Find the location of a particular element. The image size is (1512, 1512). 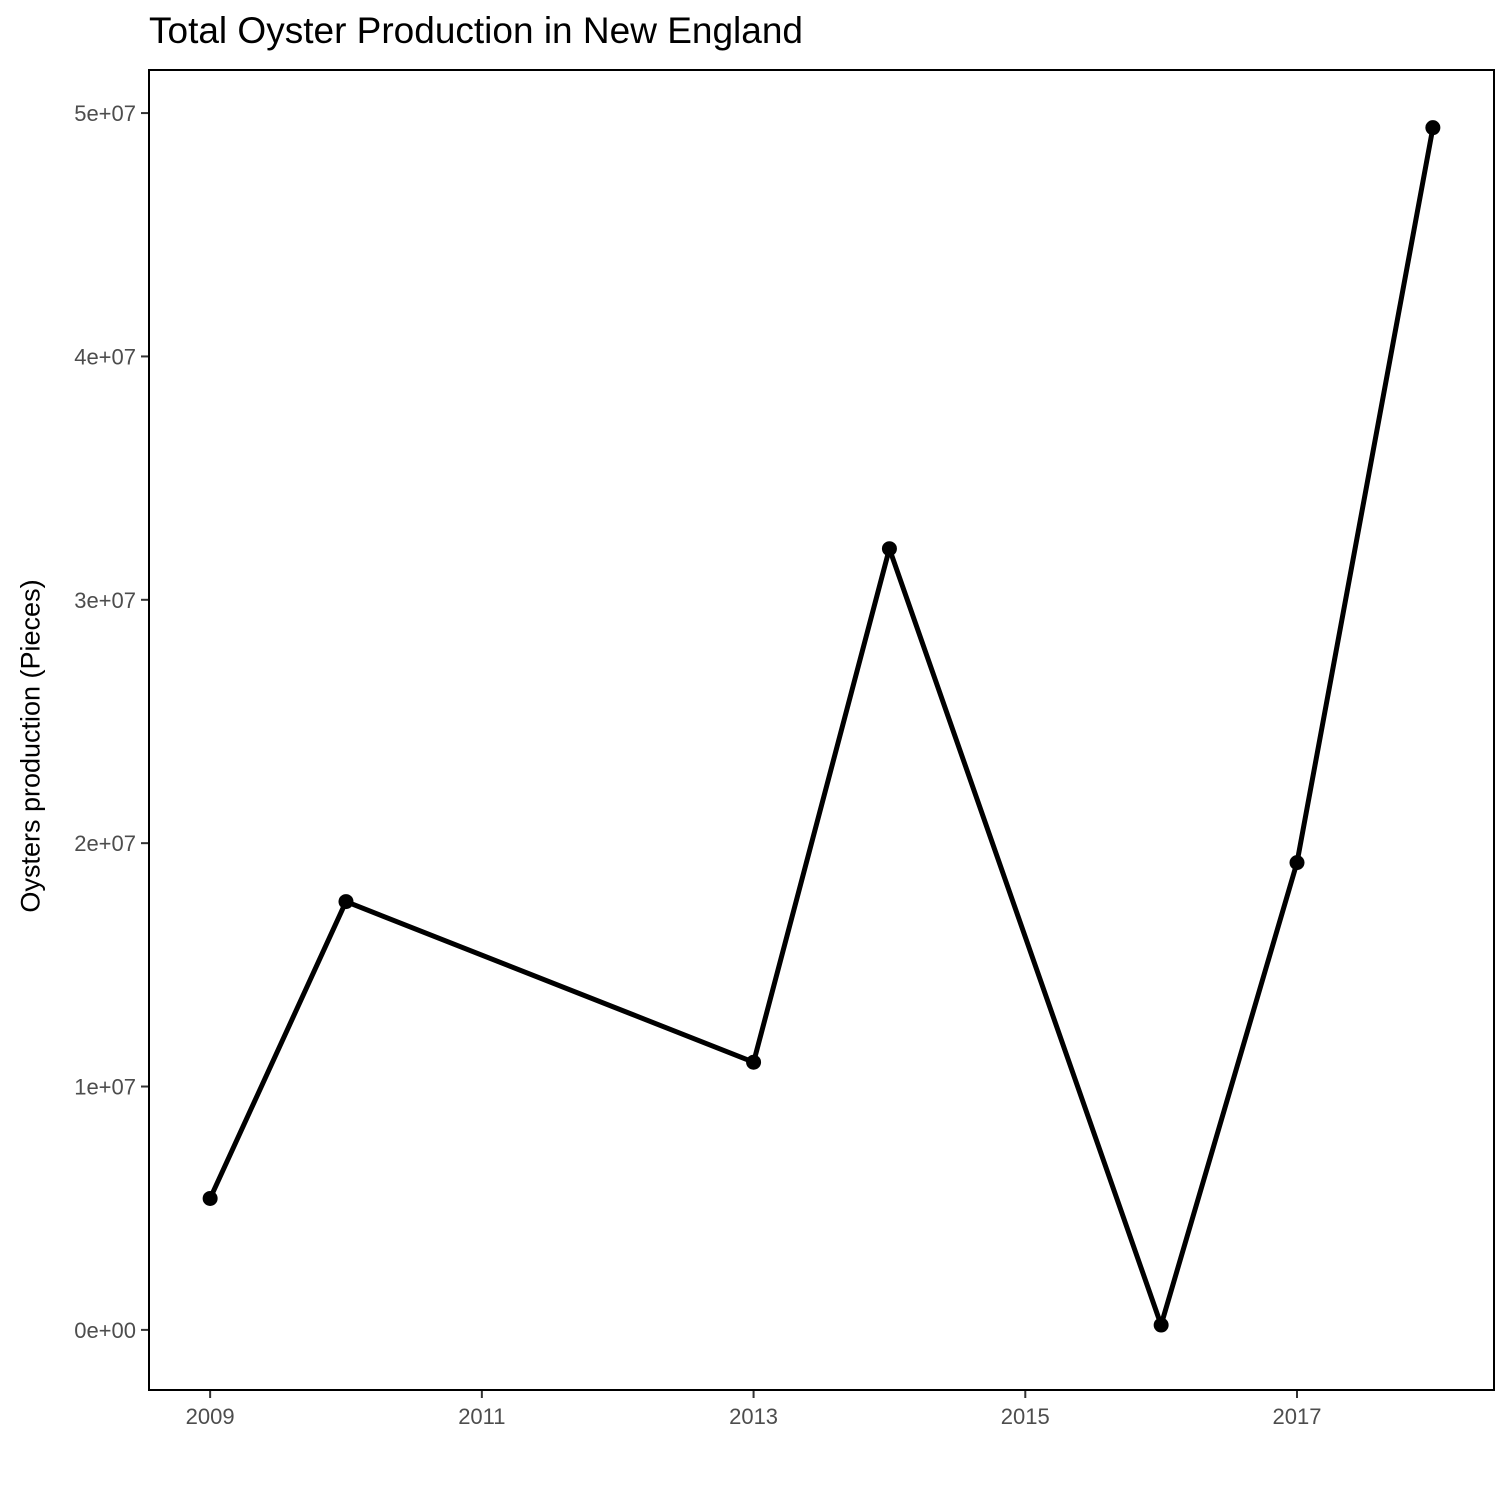

y-axis-ticks: 0e+00 1e+07 2e+07 3e+07 4e+07 5e+07 is located at coordinates (111, 722).